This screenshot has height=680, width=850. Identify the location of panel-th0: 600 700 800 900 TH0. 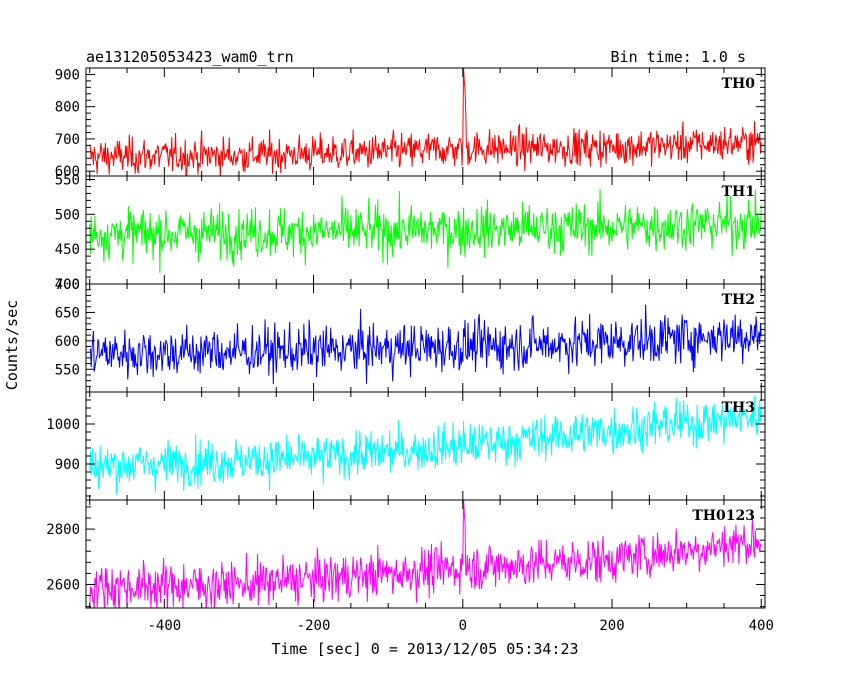
(410, 123).